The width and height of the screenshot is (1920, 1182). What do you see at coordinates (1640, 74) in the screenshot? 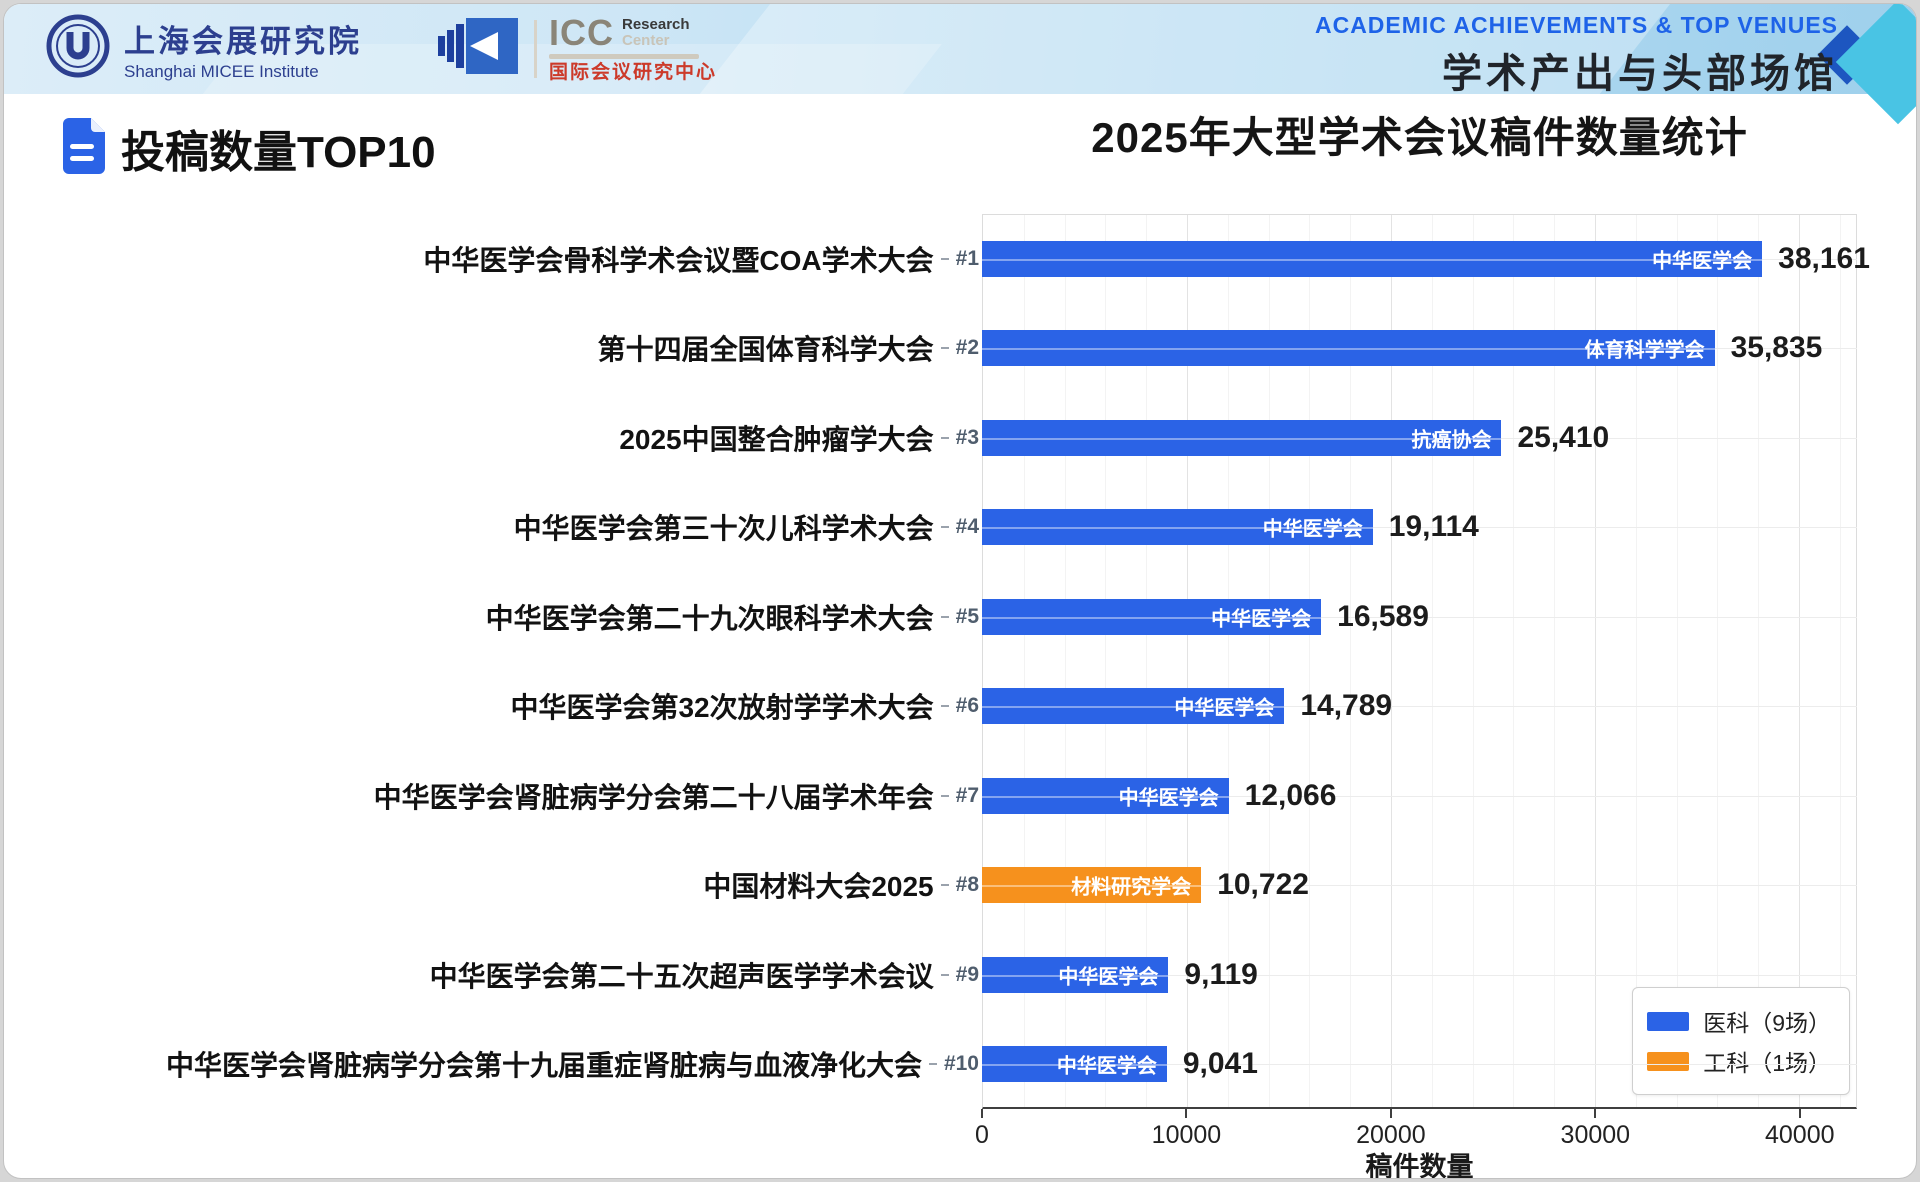
I see `header-title-cn: 学术产出与头部场馆` at bounding box center [1640, 74].